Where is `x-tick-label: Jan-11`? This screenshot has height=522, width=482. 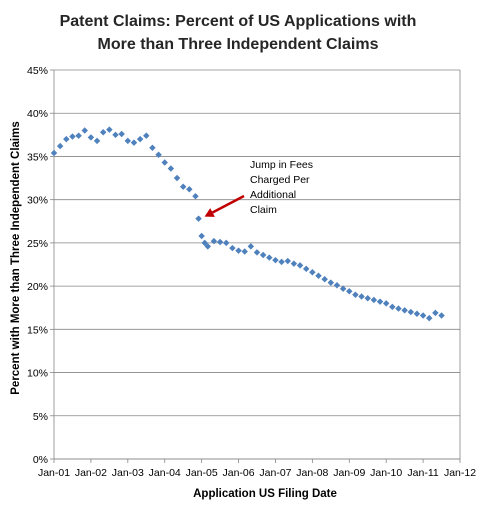 x-tick-label: Jan-11 is located at coordinates (422, 473).